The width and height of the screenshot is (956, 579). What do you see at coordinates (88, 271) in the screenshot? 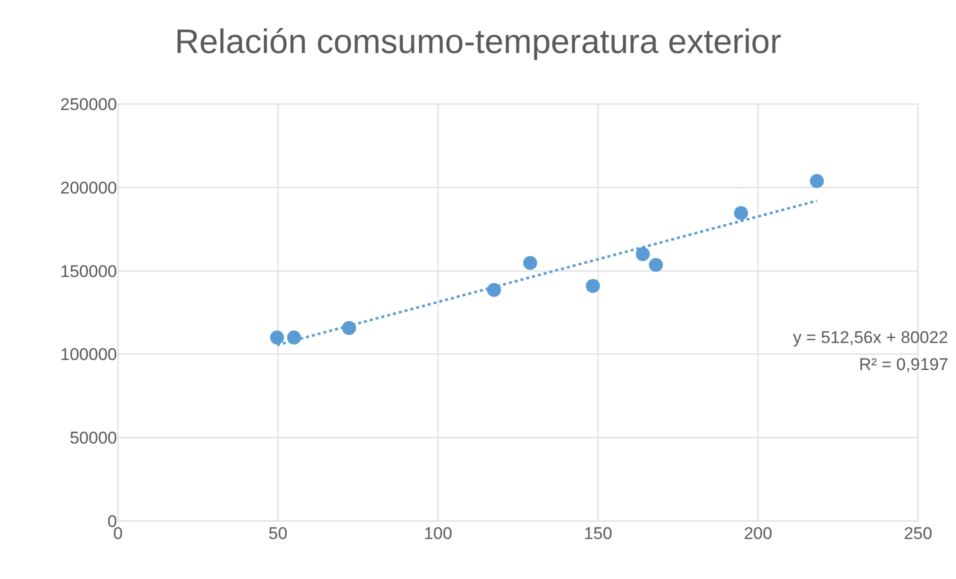
I see `y-tick-label: 150000` at bounding box center [88, 271].